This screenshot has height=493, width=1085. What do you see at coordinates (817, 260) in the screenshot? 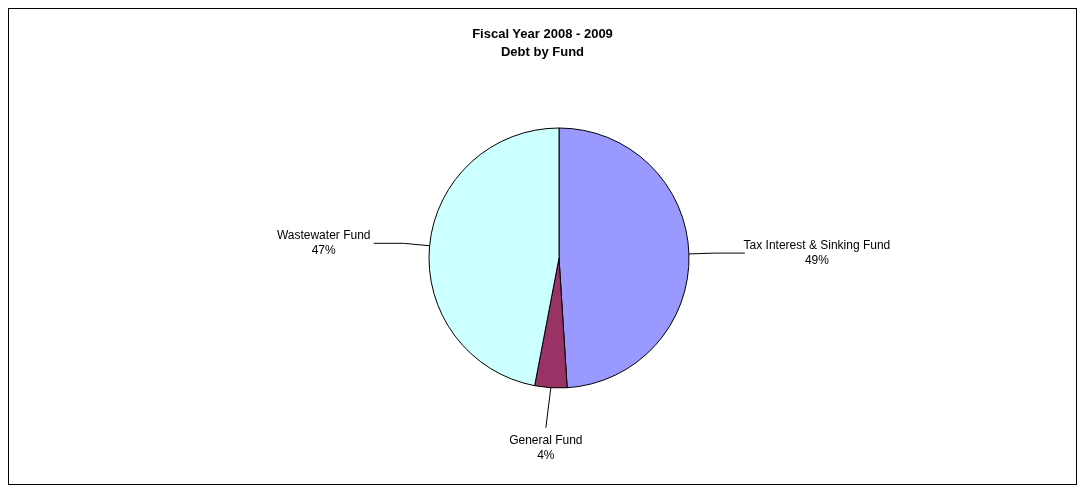
I see `data-label: 49%` at bounding box center [817, 260].